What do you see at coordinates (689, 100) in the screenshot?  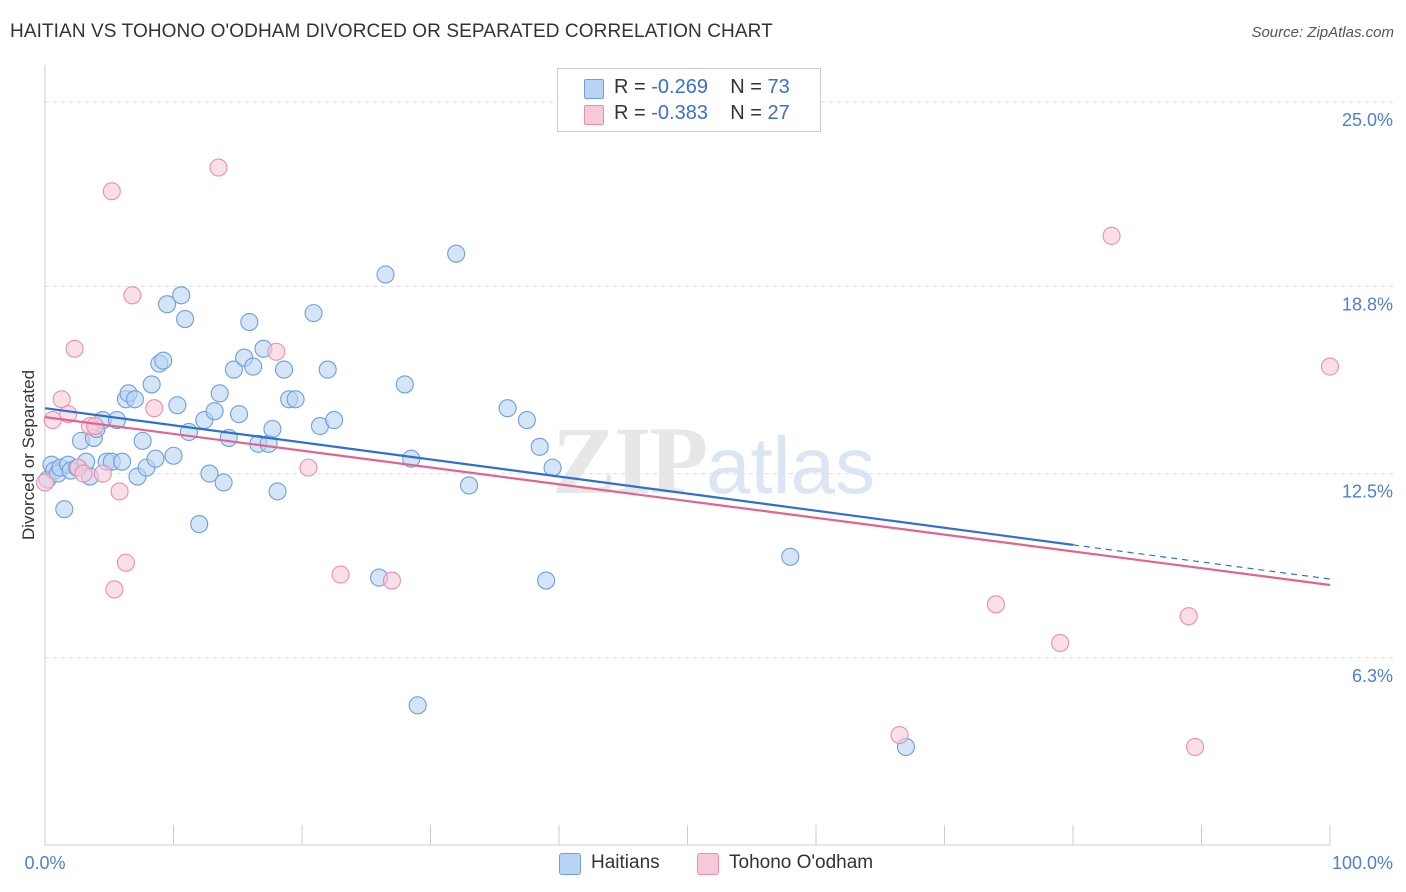 I see `correlation-legend: R = -0.269 N = 73 R = -0.383 N = 27` at bounding box center [689, 100].